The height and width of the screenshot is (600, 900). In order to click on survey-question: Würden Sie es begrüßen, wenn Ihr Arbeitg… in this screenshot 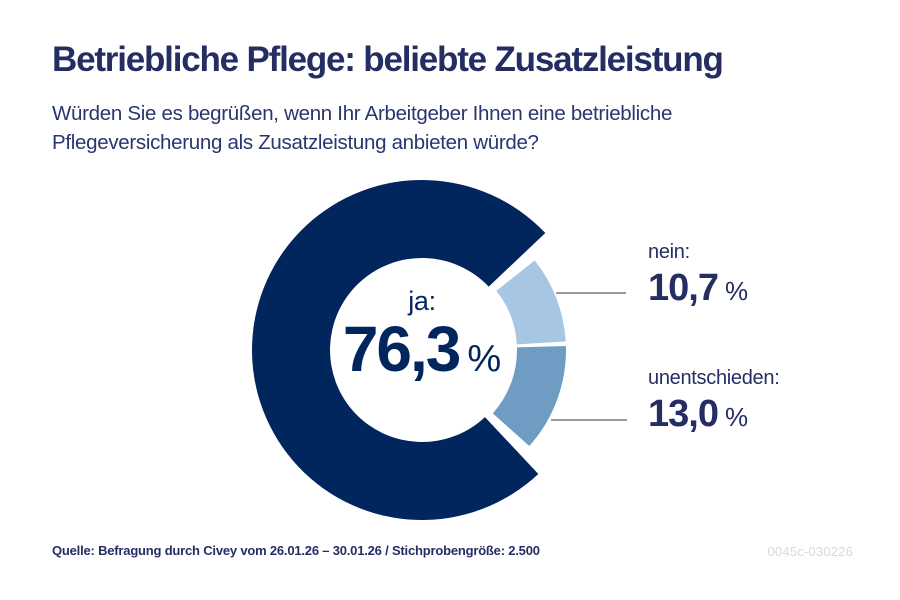, I will do `click(362, 128)`.